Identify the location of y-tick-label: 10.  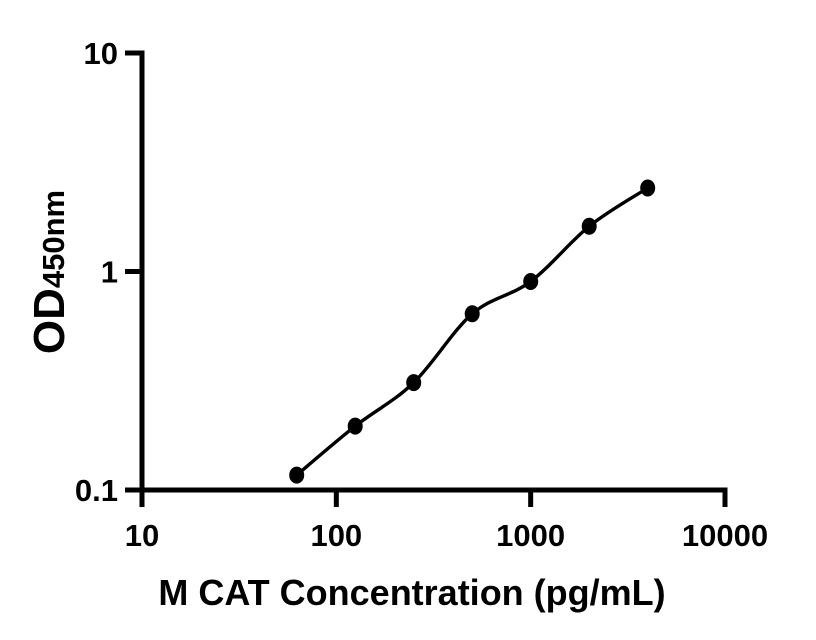
(101, 53).